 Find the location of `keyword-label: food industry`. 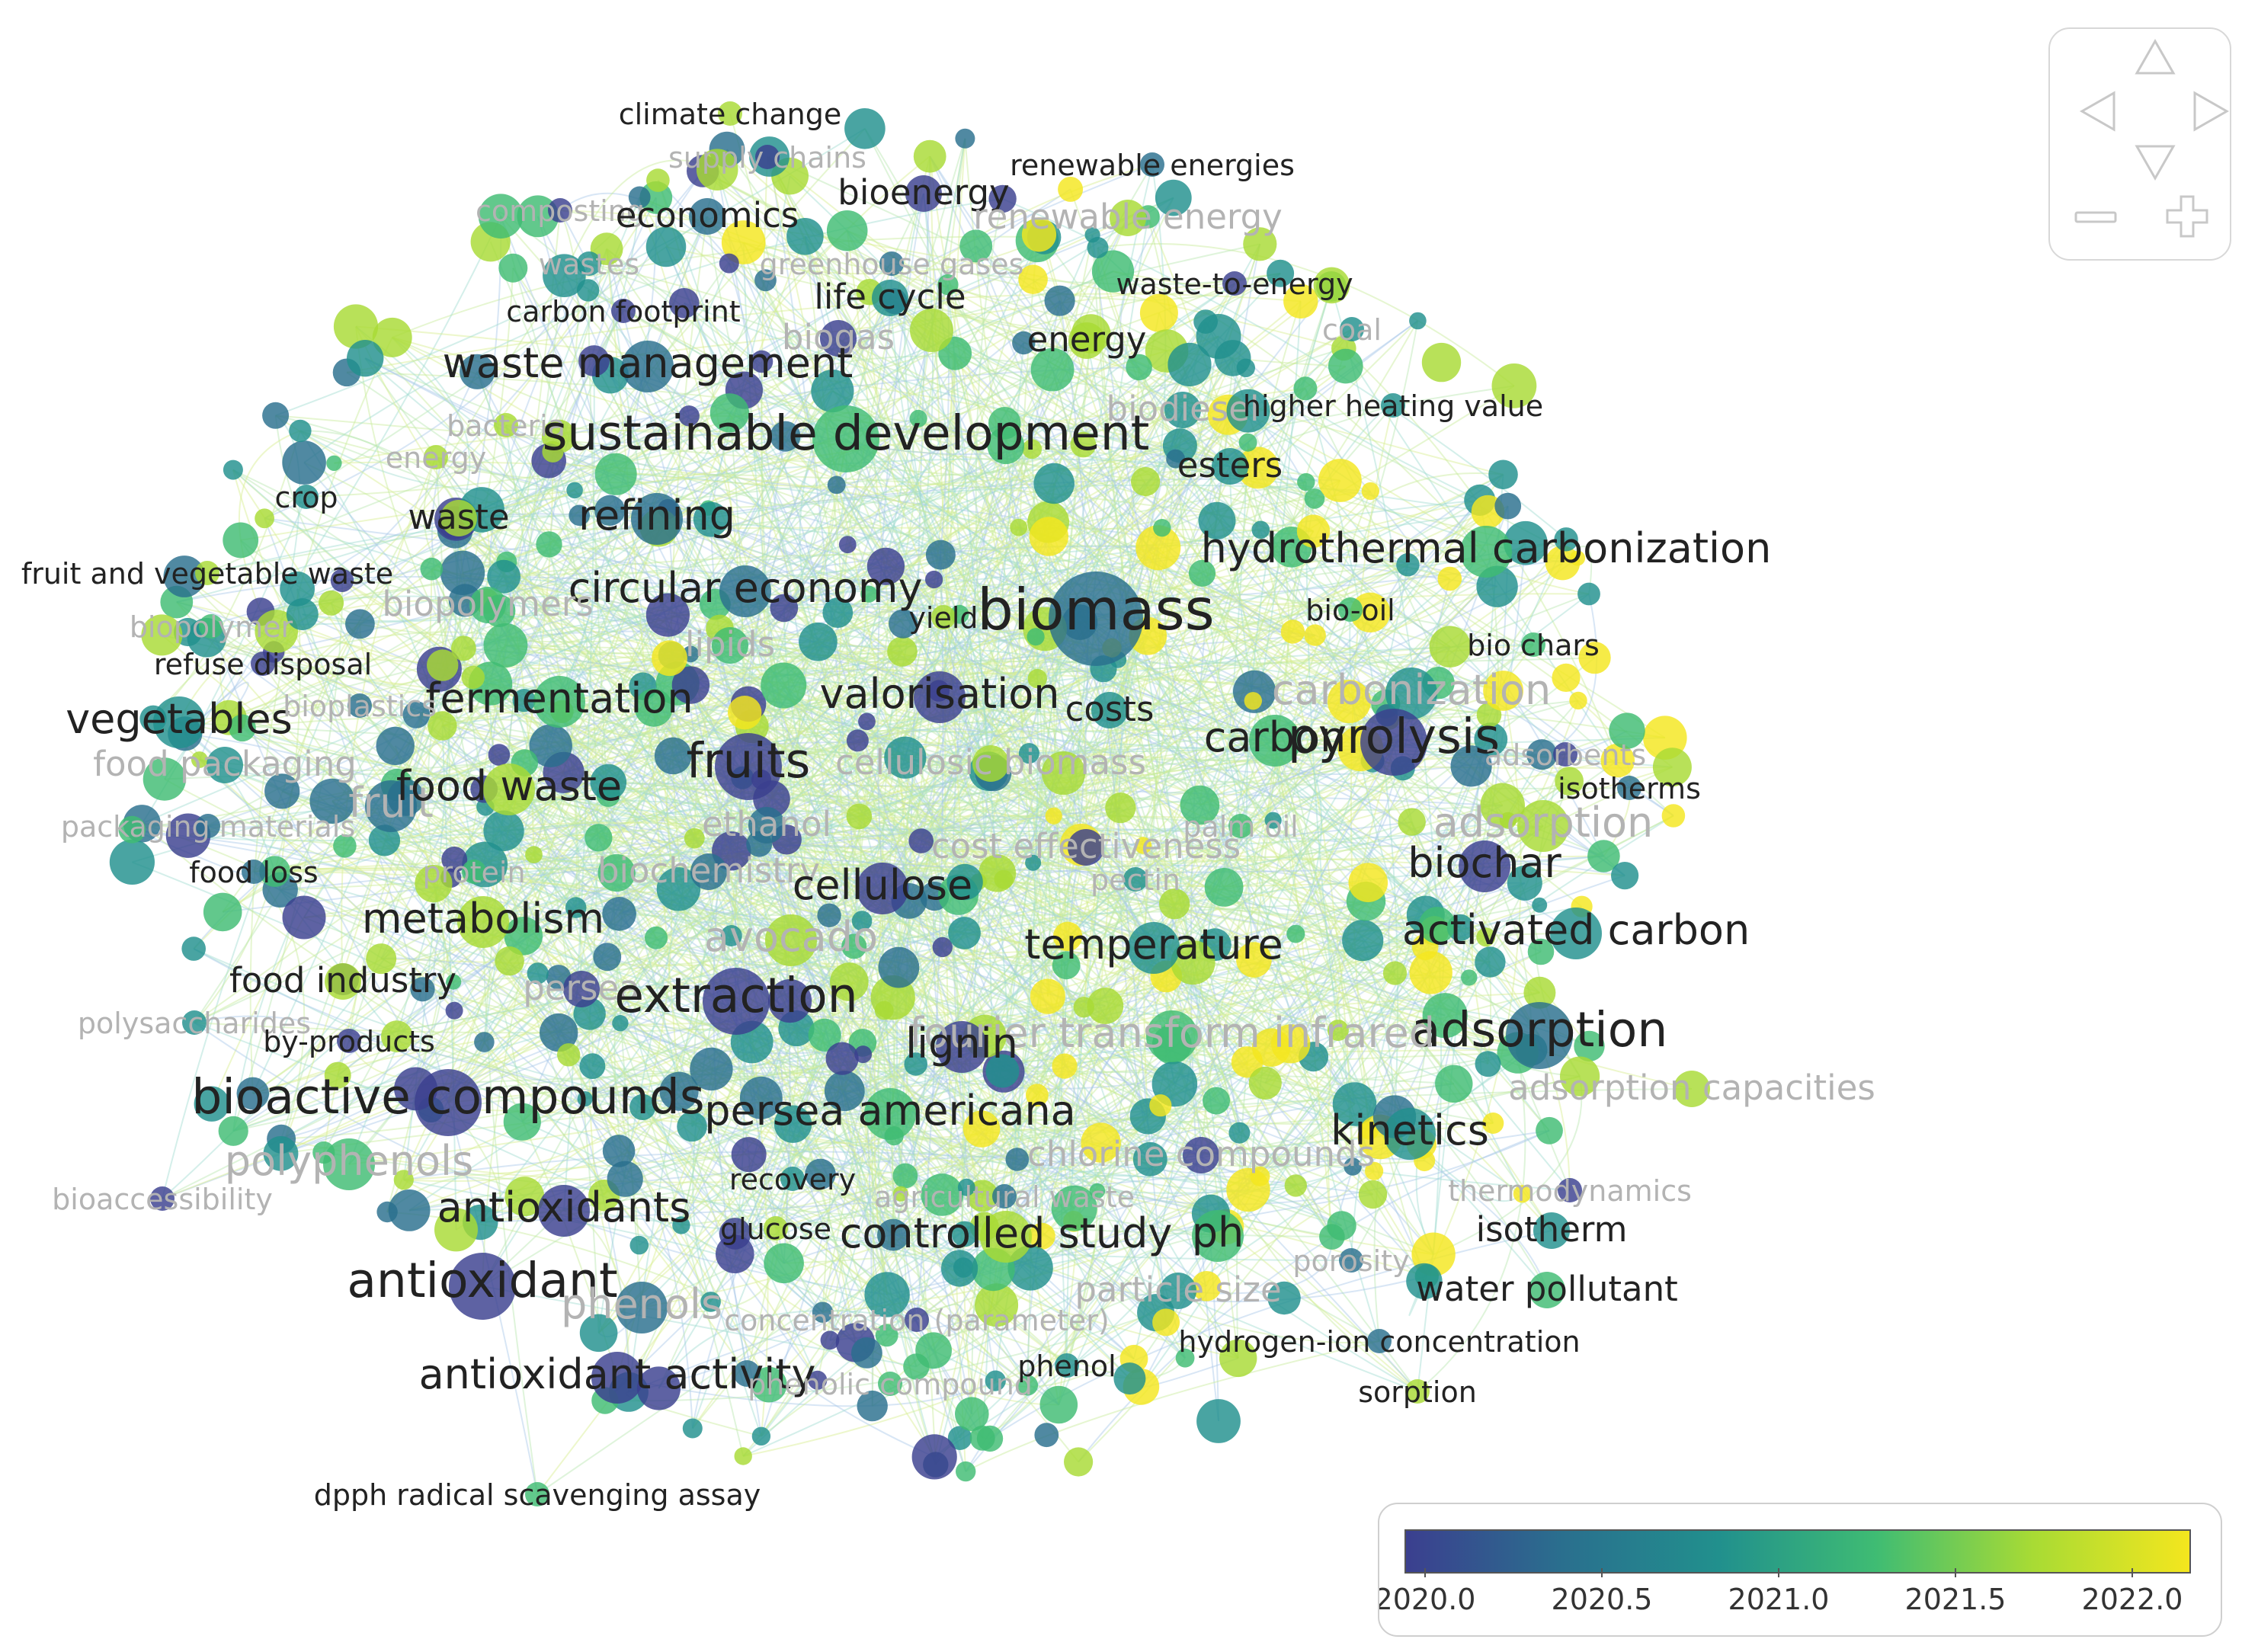

keyword-label: food industry is located at coordinates (342, 980).